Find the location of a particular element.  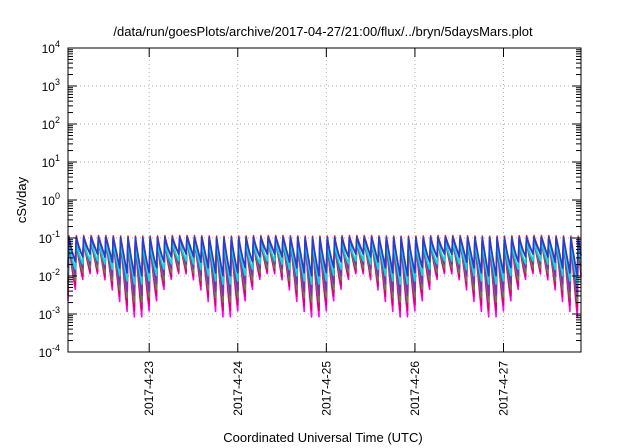

y-tick-label: 10⁻² is located at coordinates (49, 275).